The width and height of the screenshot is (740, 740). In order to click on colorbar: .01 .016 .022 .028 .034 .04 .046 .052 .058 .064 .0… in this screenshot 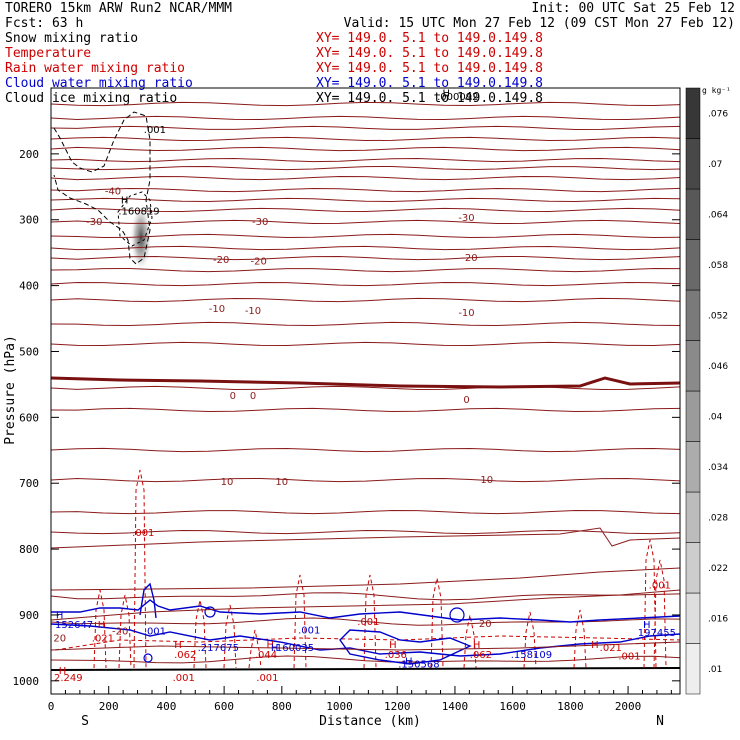, I will do `click(706, 391)`.